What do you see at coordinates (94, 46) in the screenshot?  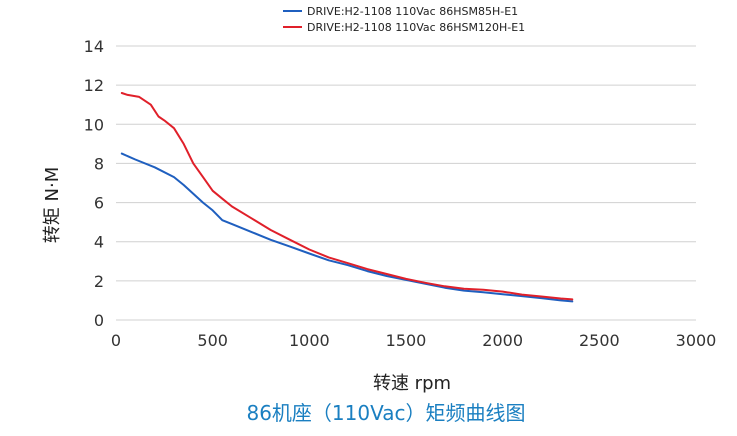 I see `y-tick-label: 14` at bounding box center [94, 46].